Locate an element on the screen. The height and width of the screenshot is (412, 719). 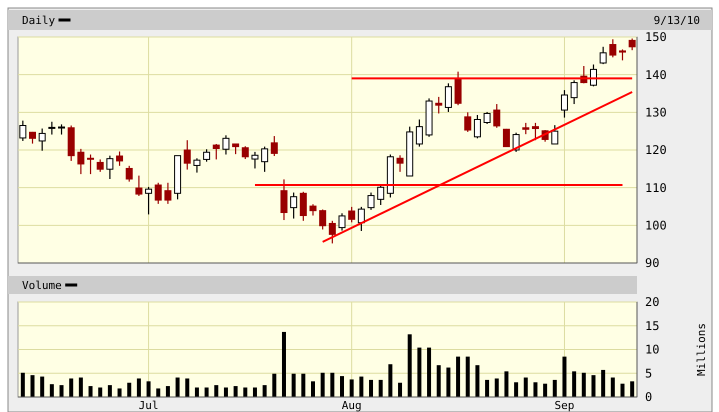
y-tick-label: 150 is located at coordinates (656, 37).